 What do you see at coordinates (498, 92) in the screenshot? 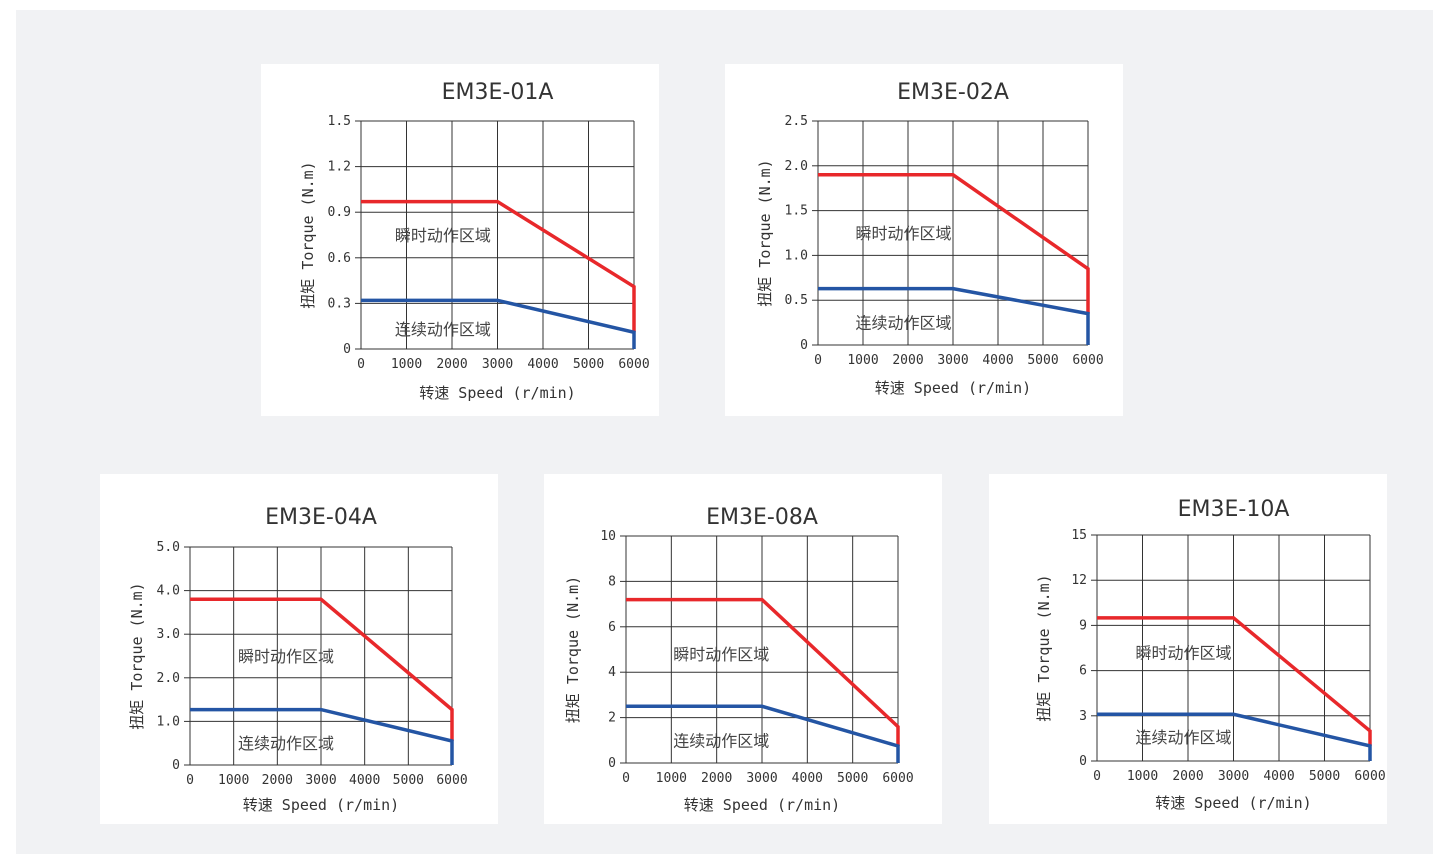
I see `chart-title: EM3E-01A` at bounding box center [498, 92].